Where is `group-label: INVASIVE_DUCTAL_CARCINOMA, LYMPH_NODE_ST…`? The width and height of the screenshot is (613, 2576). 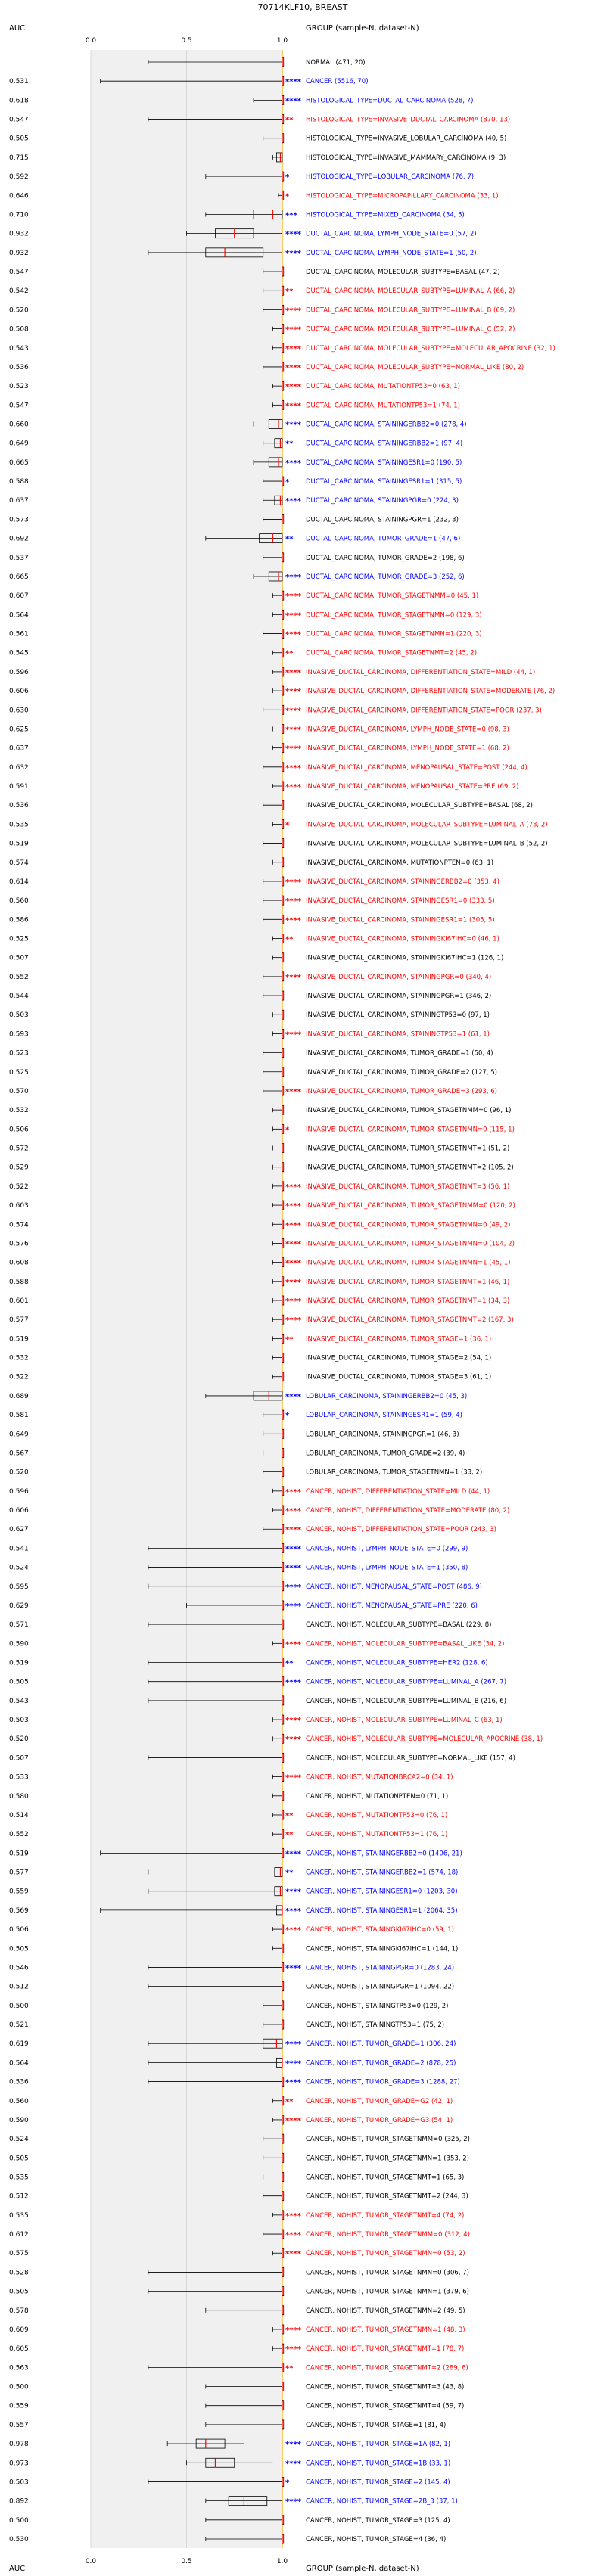
group-label: INVASIVE_DUCTAL_CARCINOMA, LYMPH_NODE_ST… is located at coordinates (407, 749).